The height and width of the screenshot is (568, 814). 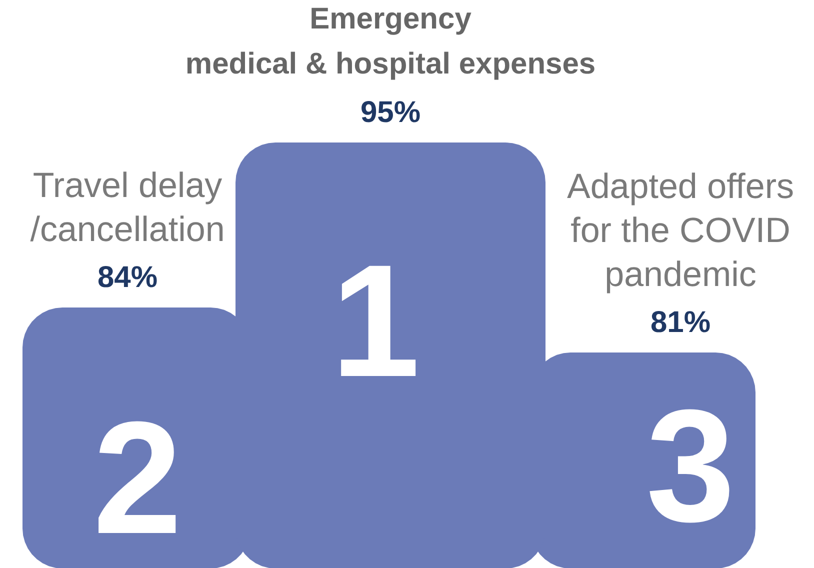 What do you see at coordinates (390, 41) in the screenshot?
I see `category-label: Emergency medical & hospital expenses` at bounding box center [390, 41].